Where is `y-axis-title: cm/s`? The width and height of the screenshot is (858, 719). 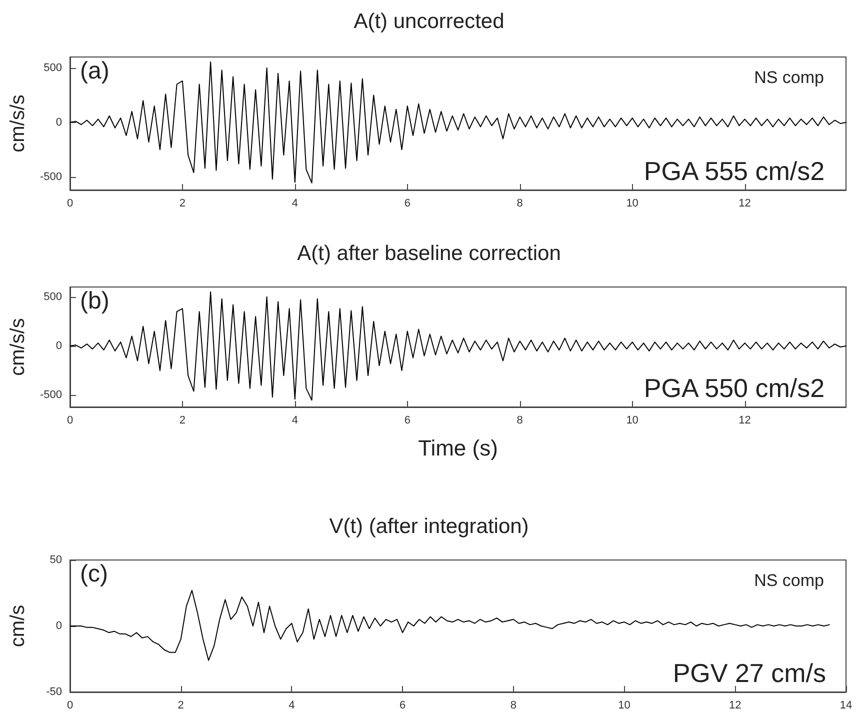
y-axis-title: cm/s is located at coordinates (18, 626).